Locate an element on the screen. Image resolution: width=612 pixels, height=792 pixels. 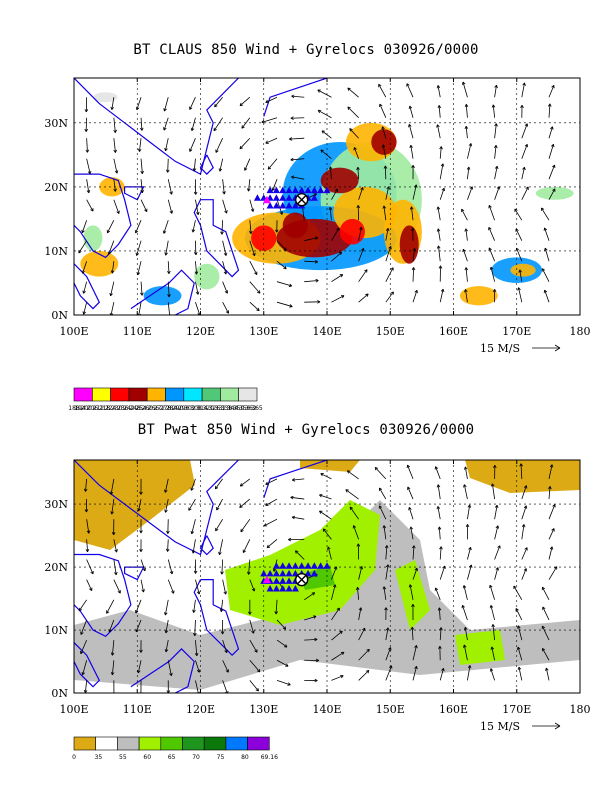
colorbar-label: 69.16 is located at coordinates (269, 757).